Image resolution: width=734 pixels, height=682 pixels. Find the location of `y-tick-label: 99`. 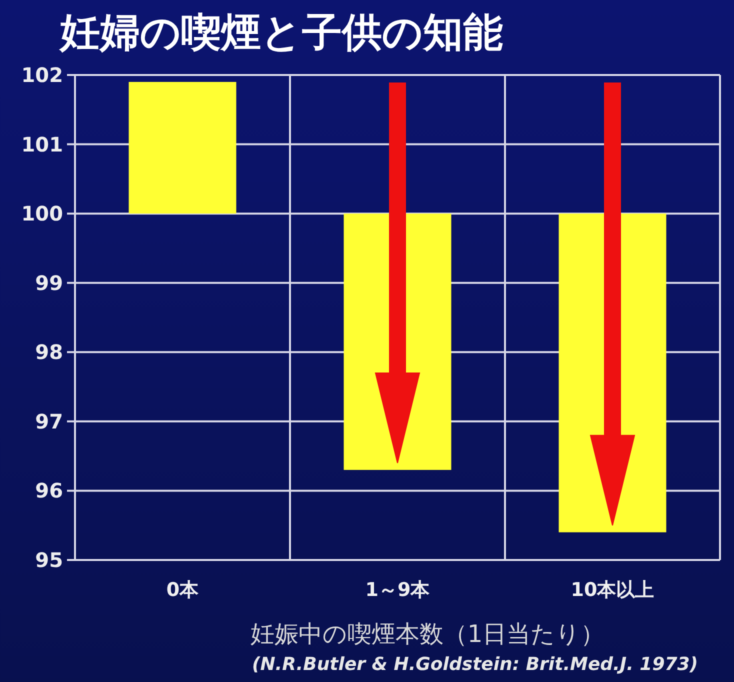

y-tick-label: 99 is located at coordinates (49, 282).